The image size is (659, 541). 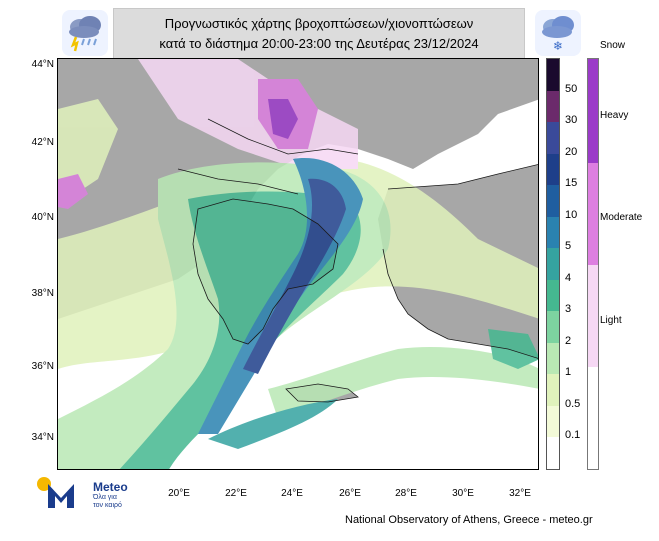 What do you see at coordinates (571, 120) in the screenshot?
I see `rain-scale-label: 30` at bounding box center [571, 120].